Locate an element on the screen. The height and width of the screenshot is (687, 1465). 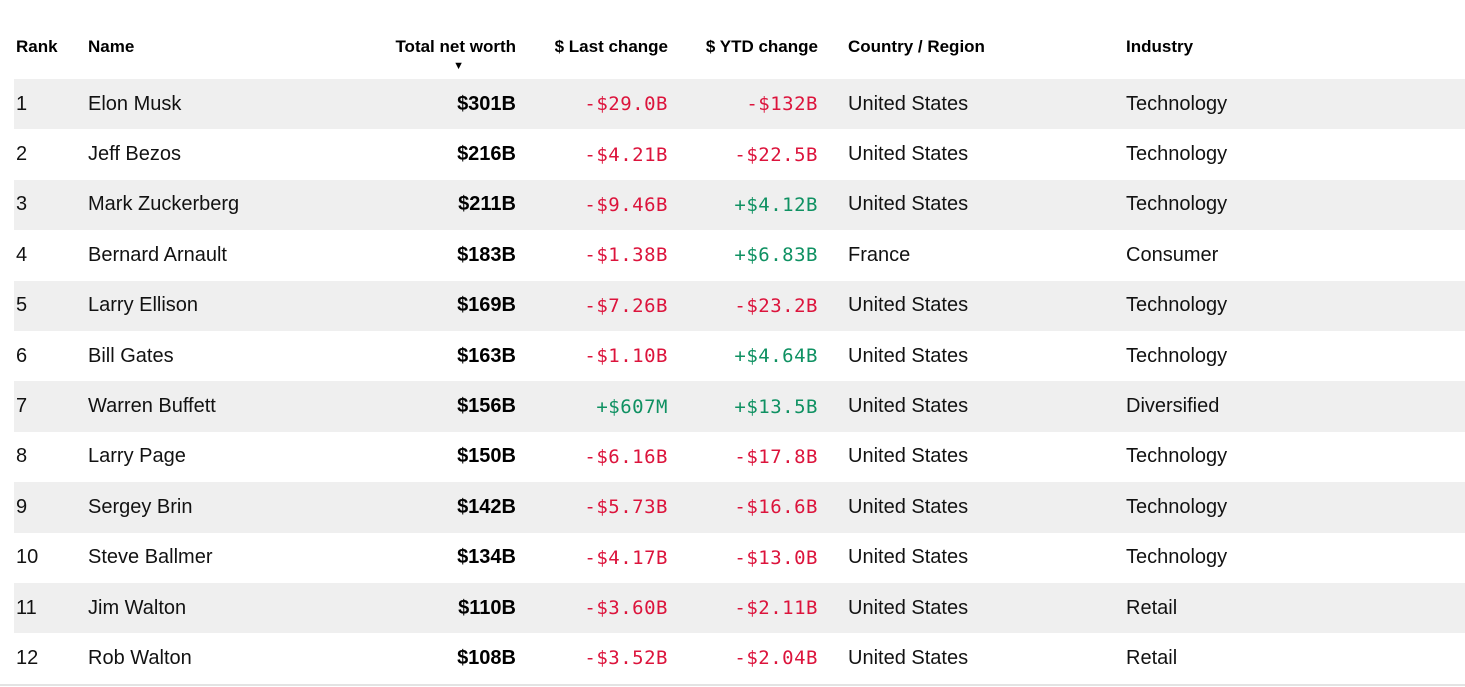
cell-net_worth: $142B is located at coordinates (486, 506).